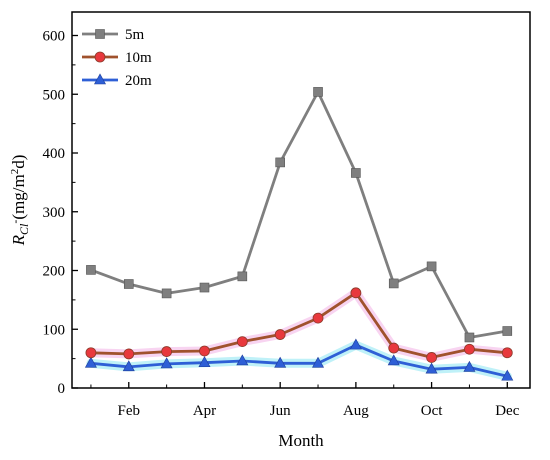 This screenshot has width=550, height=460. I want to click on series-10m, so click(299, 325).